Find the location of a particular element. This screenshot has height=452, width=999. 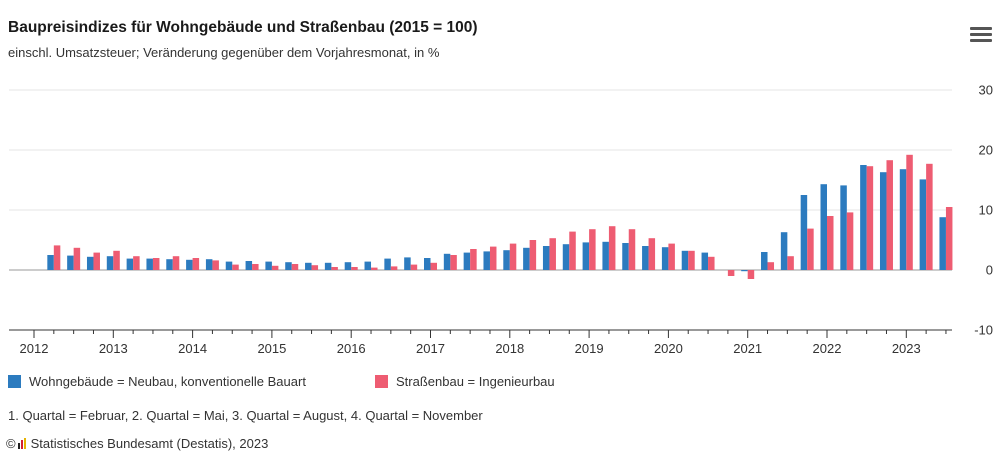

copyright-symbol: © is located at coordinates (11, 443).